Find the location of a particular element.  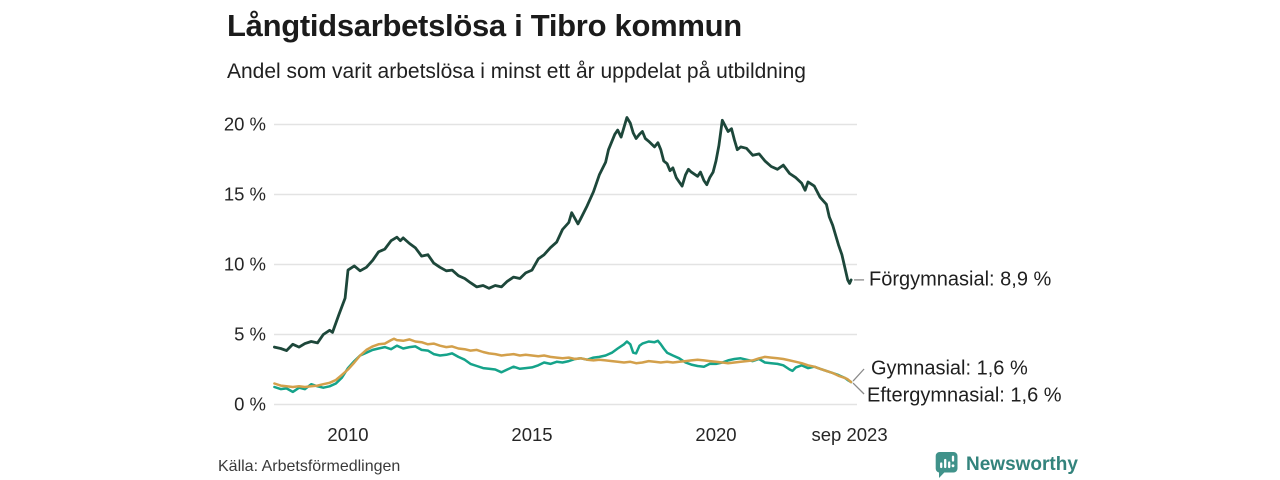

connector-gymnasial is located at coordinates (858, 375).